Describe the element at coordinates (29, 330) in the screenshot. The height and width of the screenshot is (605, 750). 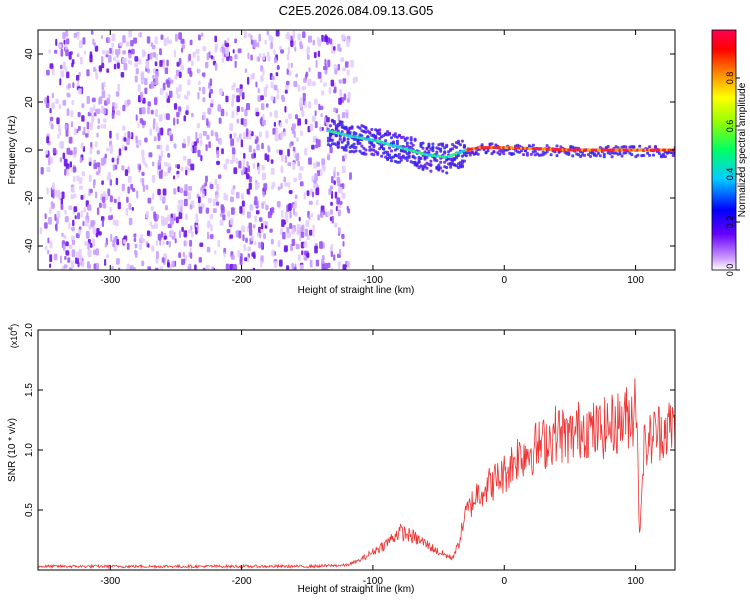
I see `y-tick-label: 2.0` at that location.